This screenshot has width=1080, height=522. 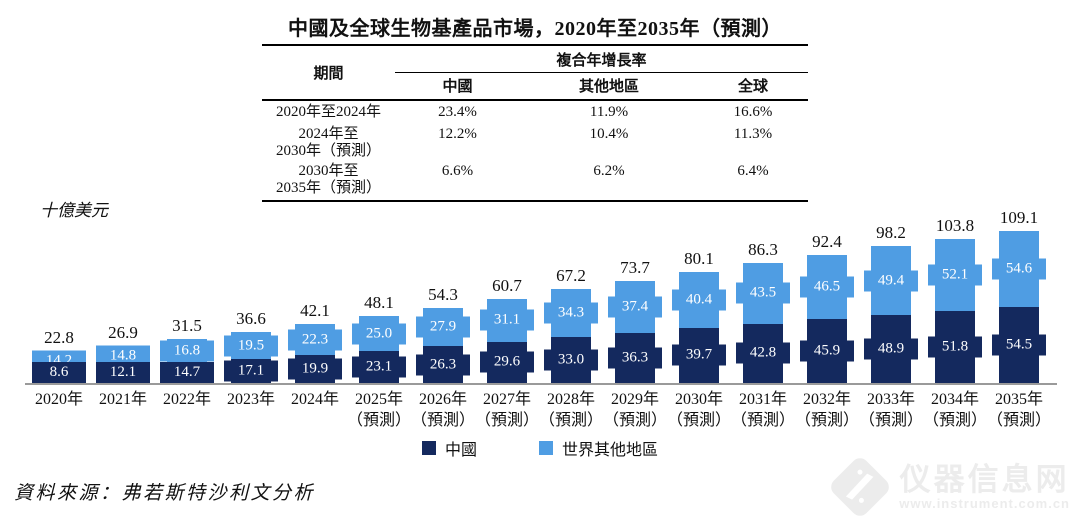 I want to click on china-segment: 36.3, so click(x=635, y=357).